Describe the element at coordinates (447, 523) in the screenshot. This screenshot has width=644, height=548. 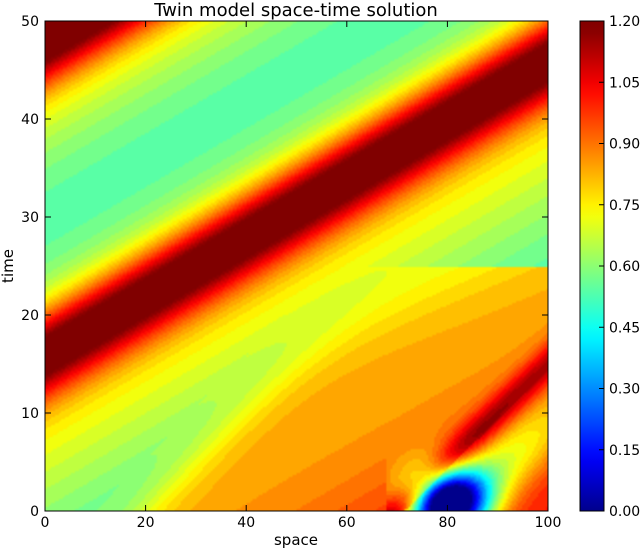
I see `x-tick-label: 80` at that location.